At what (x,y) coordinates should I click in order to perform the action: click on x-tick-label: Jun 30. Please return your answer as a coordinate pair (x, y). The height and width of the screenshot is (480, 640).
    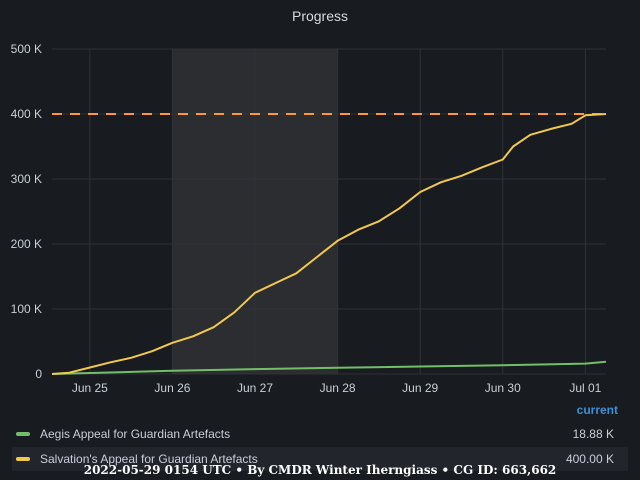
    Looking at the image, I should click on (503, 388).